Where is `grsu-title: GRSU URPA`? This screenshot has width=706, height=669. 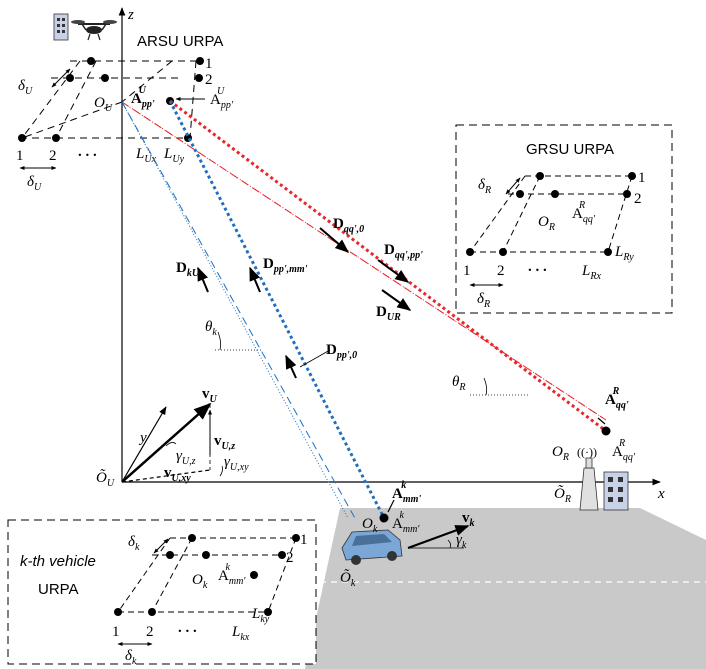 grsu-title: GRSU URPA is located at coordinates (570, 149).